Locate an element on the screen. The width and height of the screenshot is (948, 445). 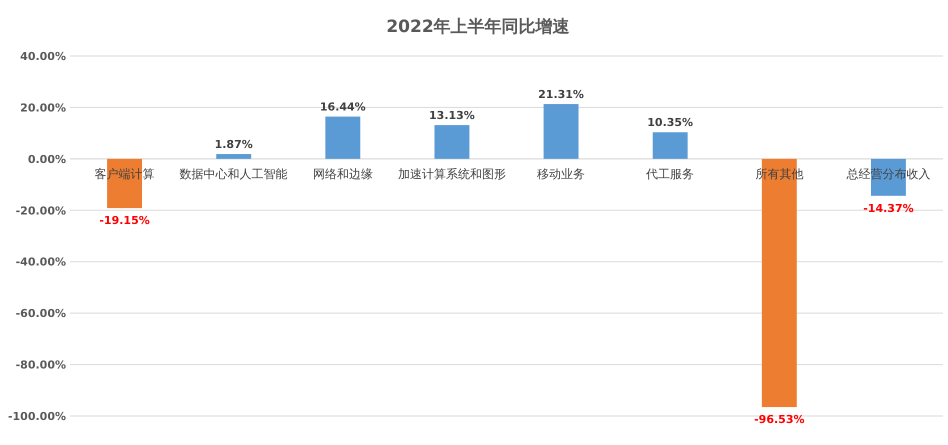
y-tick-label: 20.00% is located at coordinates (43, 107).